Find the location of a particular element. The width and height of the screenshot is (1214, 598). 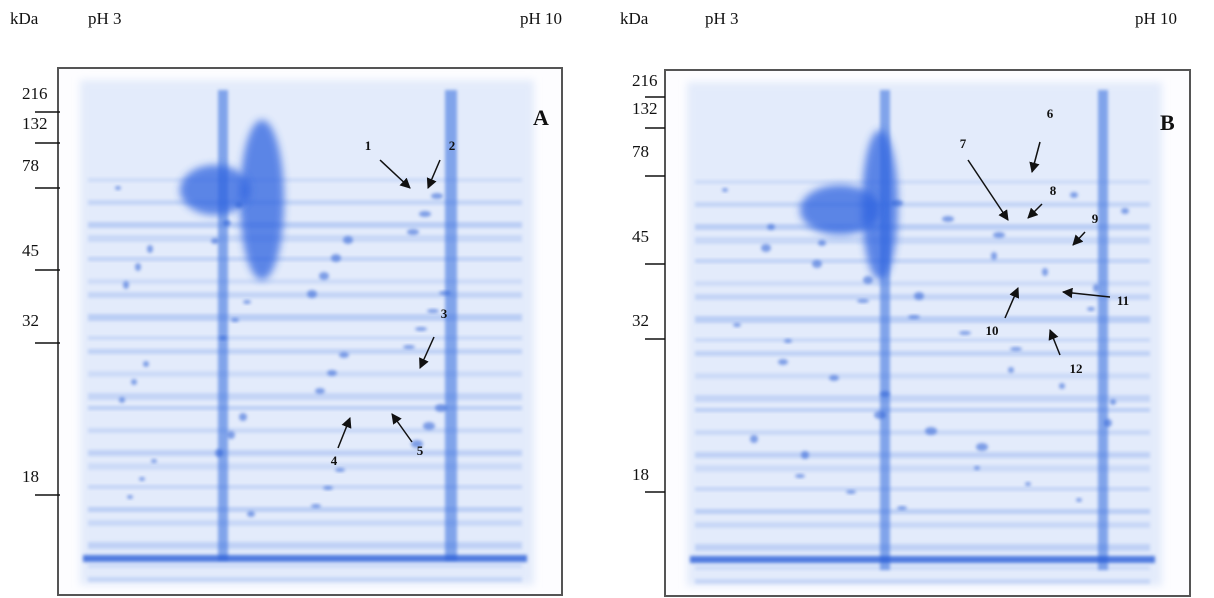

spot-number: 10 is located at coordinates (992, 330).